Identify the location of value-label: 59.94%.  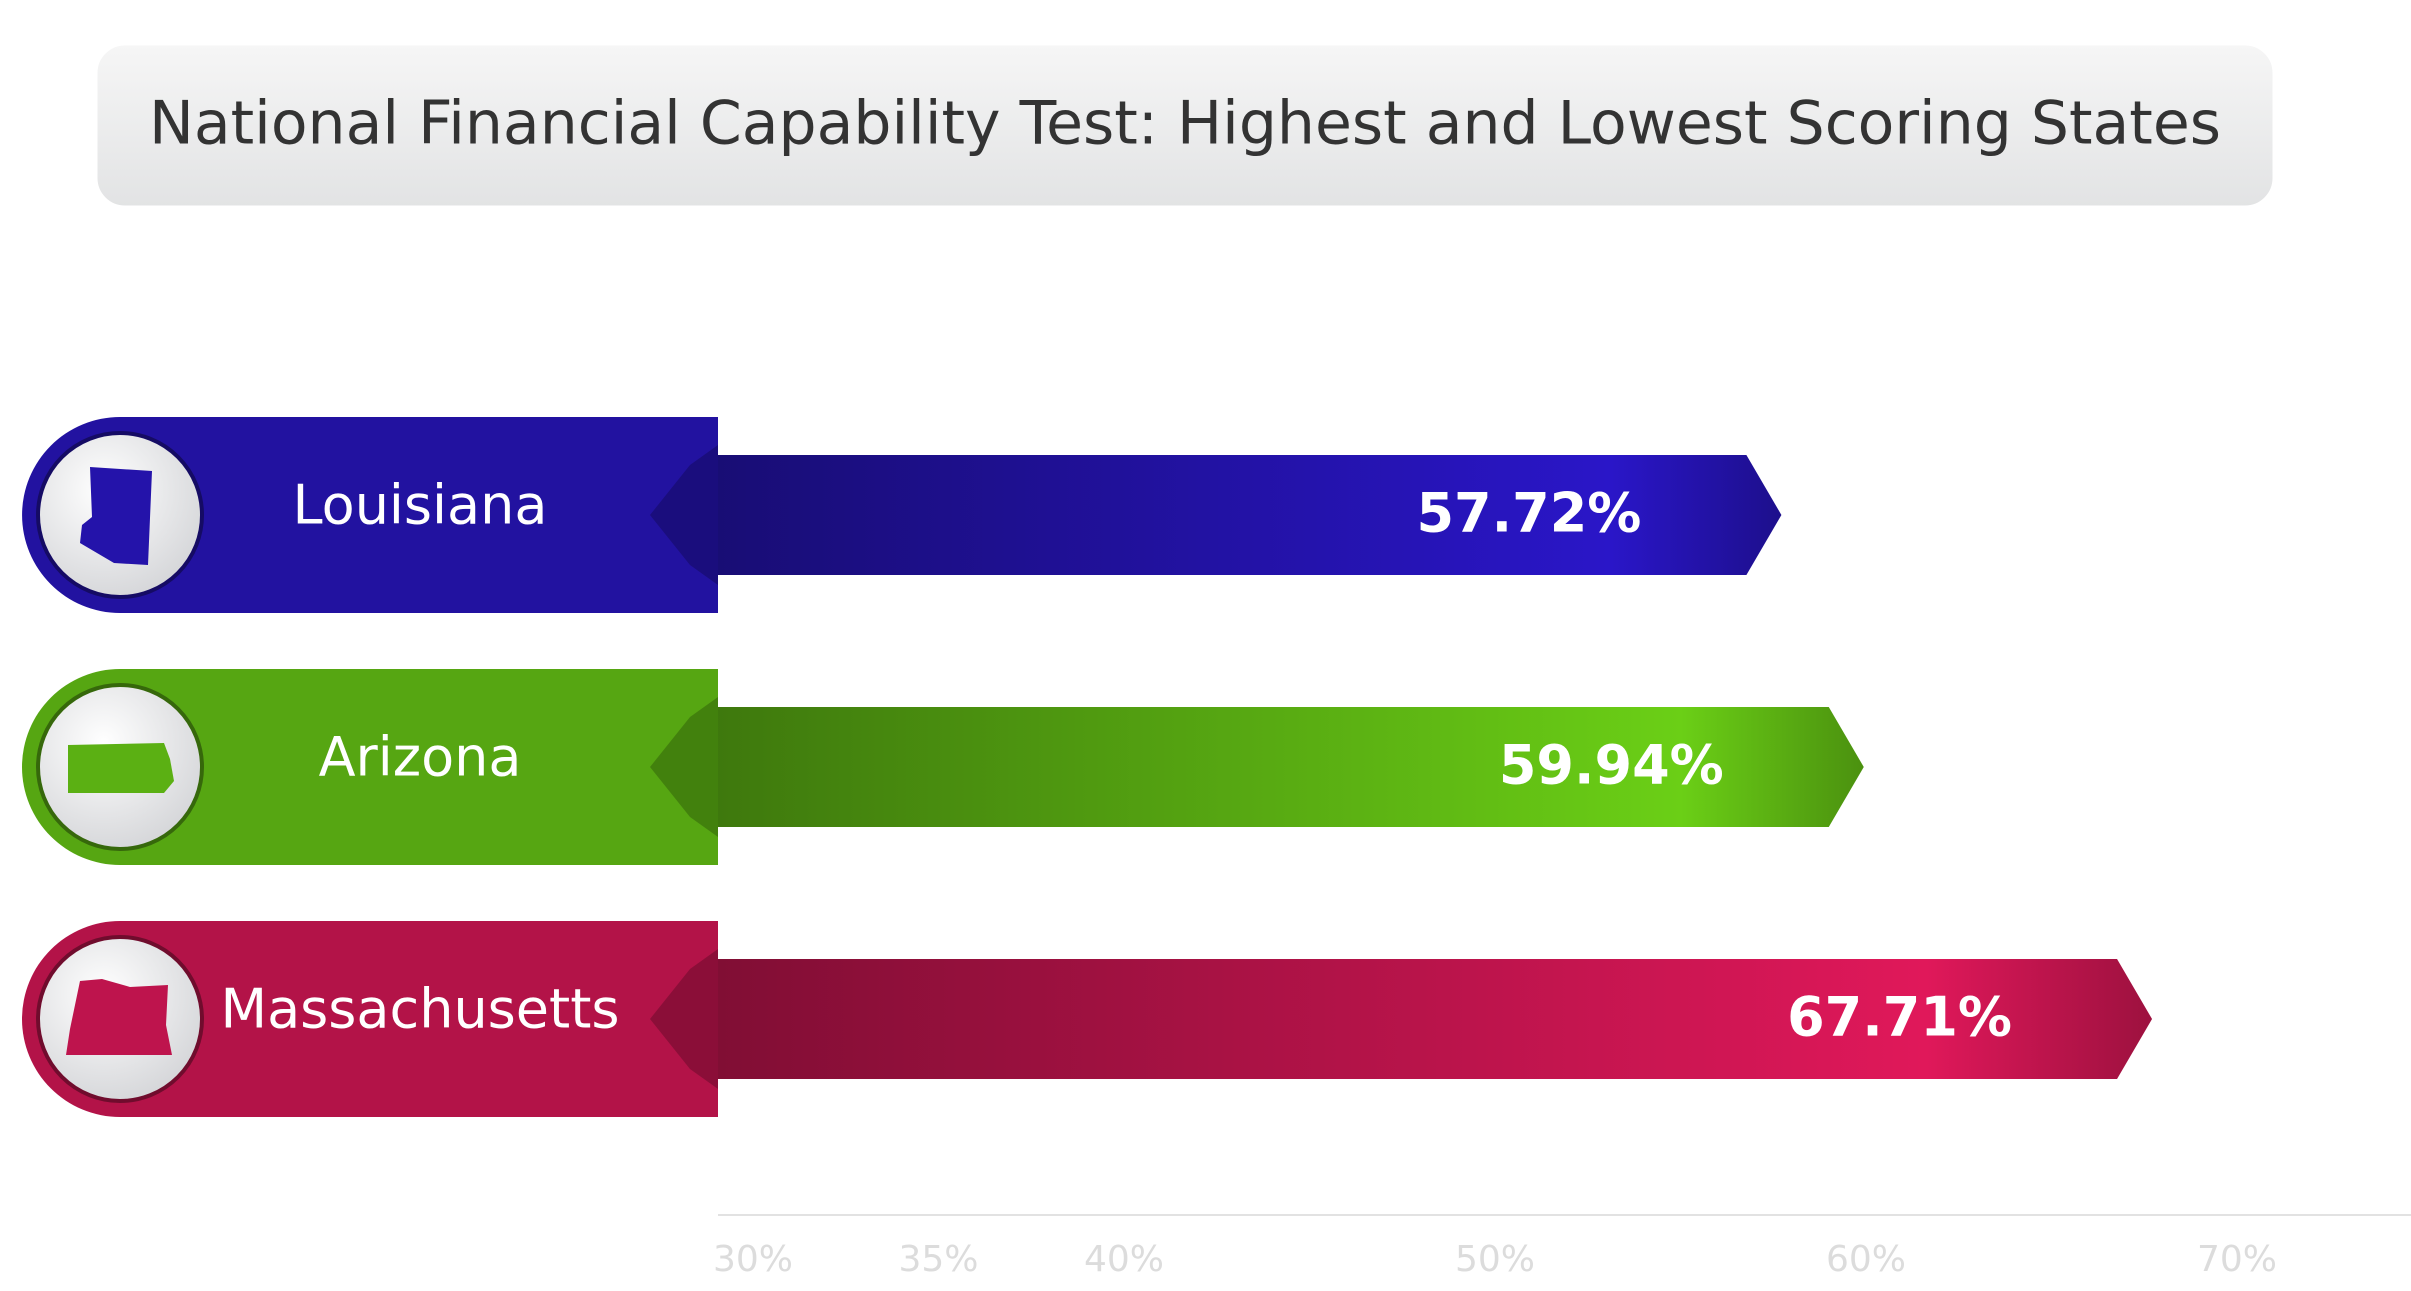
(1611, 765).